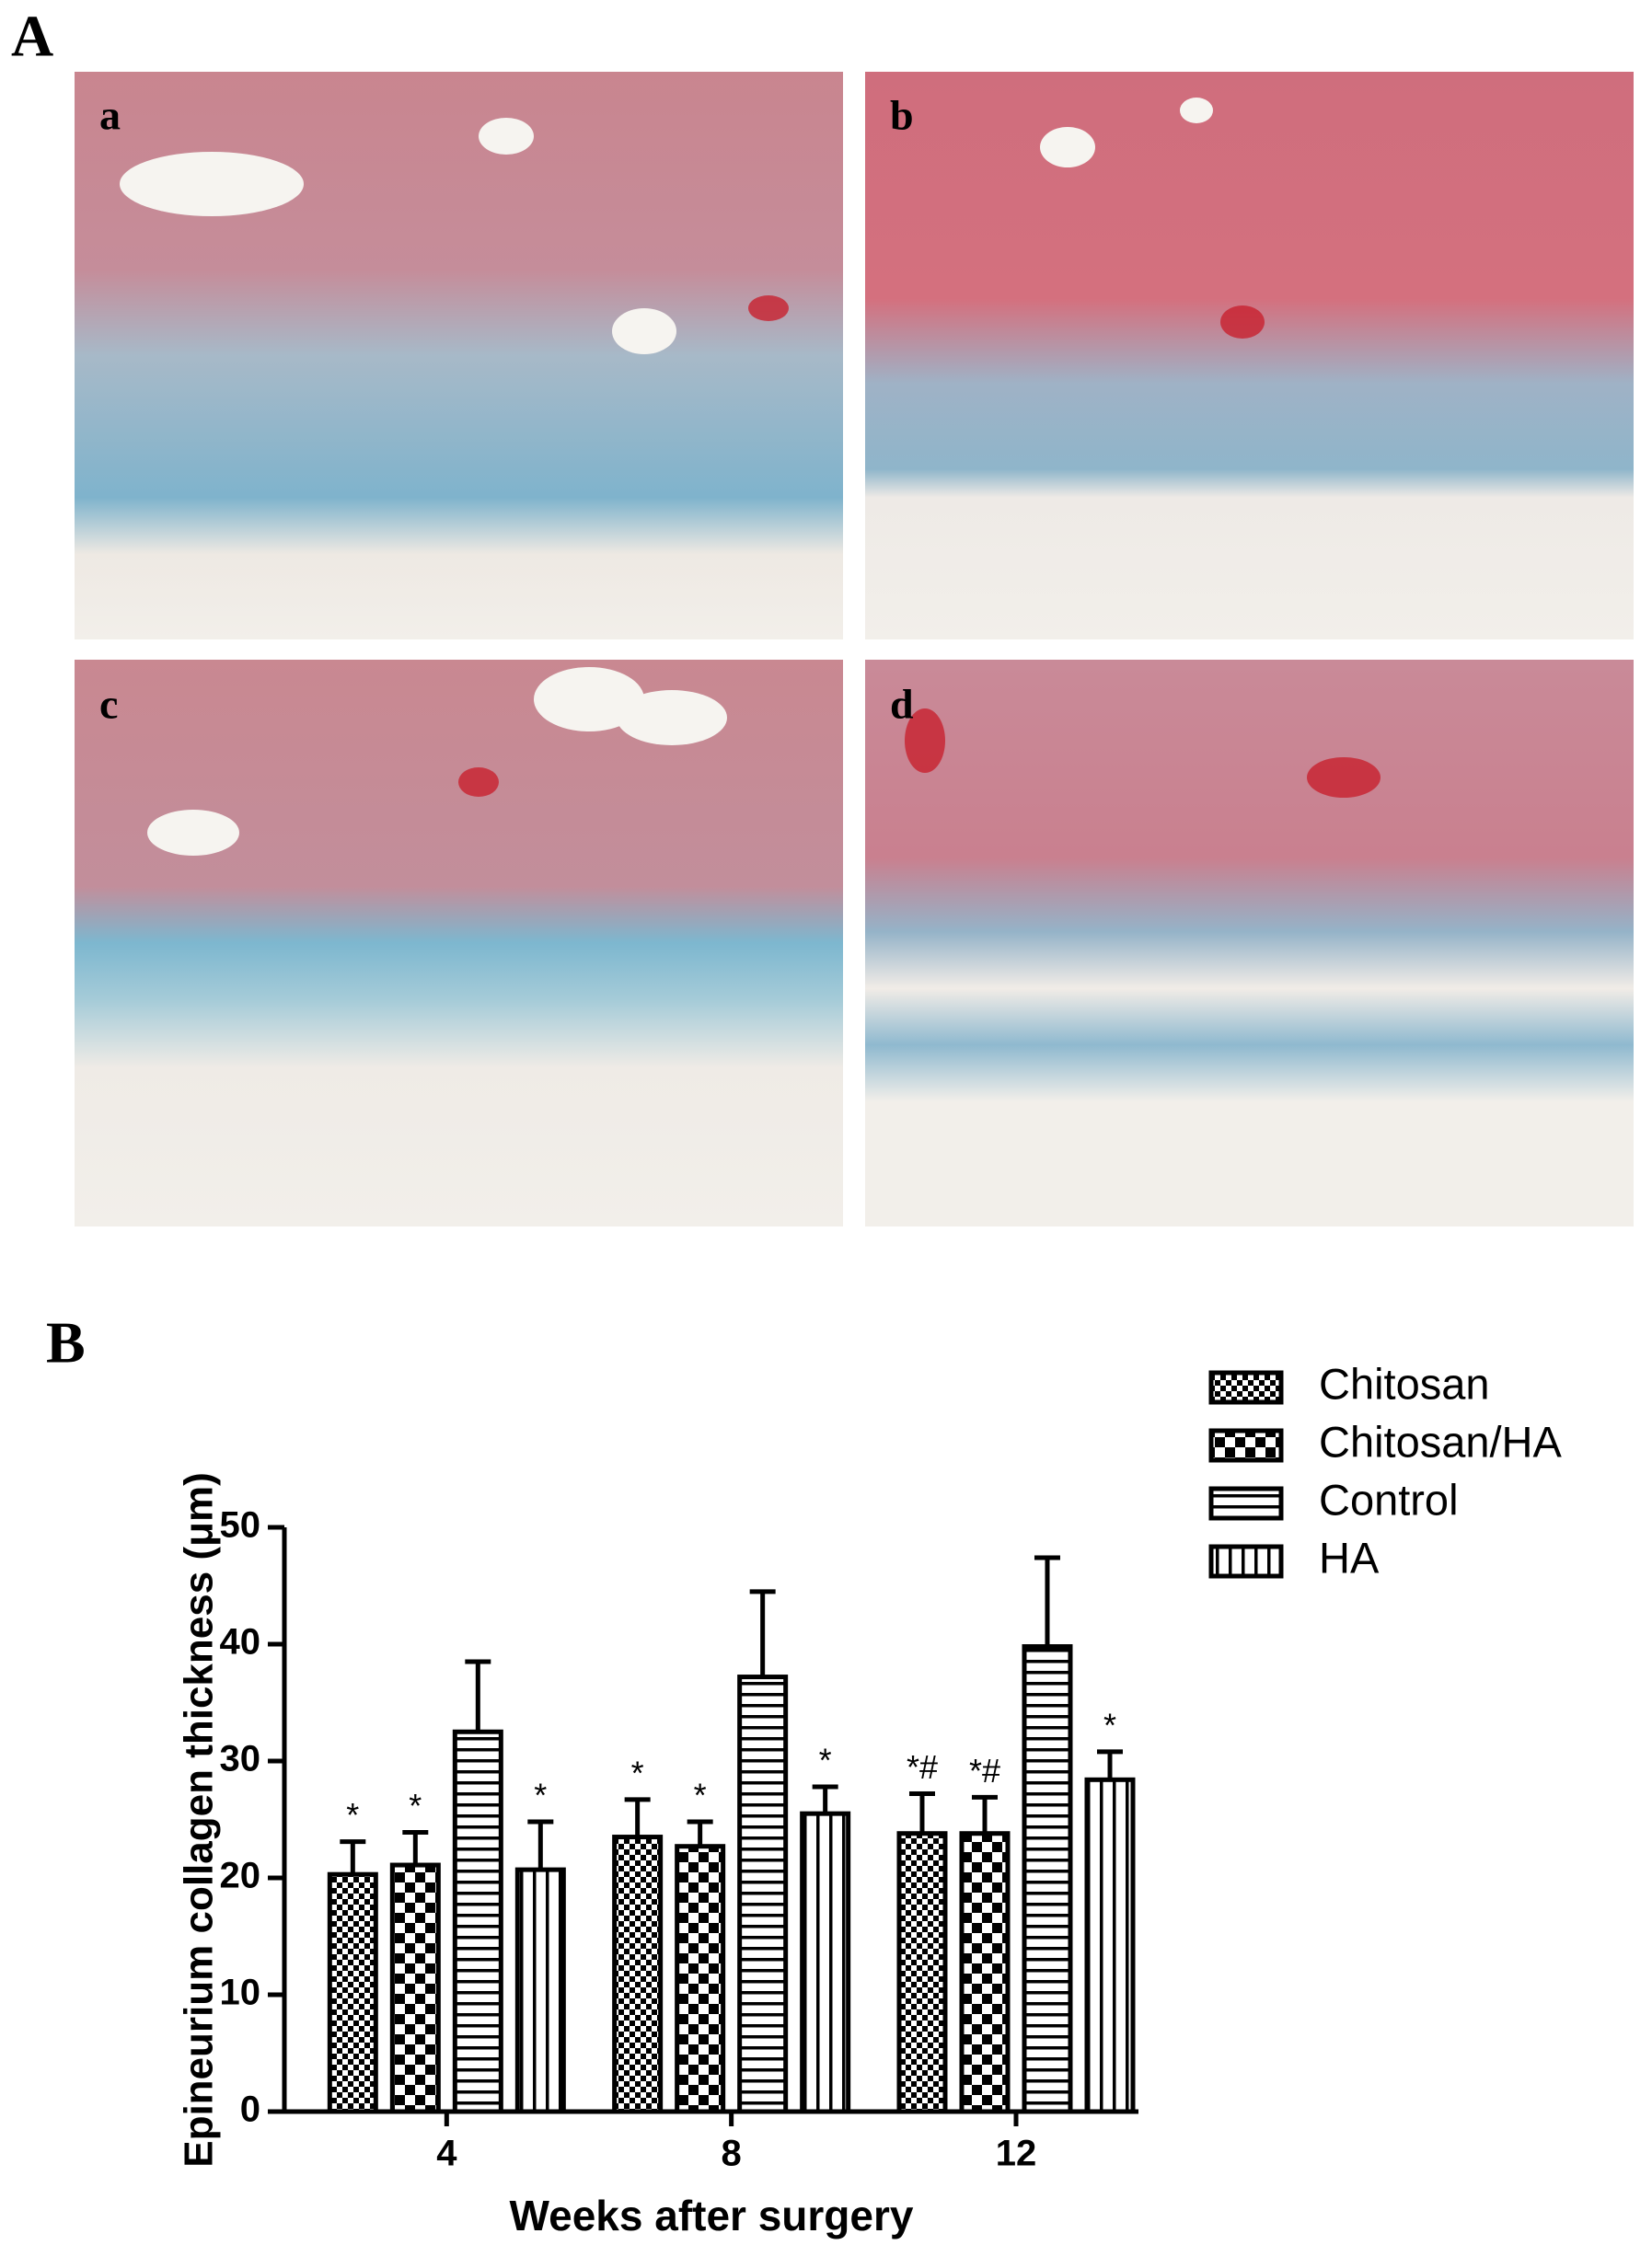  I want to click on x-tick-label: 4, so click(446, 2154).